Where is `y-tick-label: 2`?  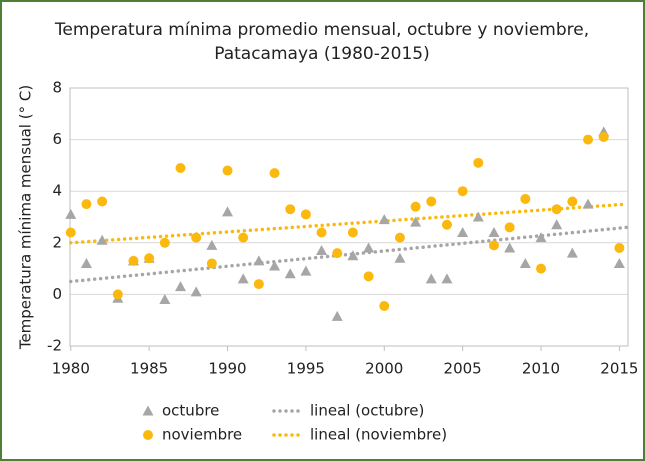
y-tick-label: 2 is located at coordinates (57, 242).